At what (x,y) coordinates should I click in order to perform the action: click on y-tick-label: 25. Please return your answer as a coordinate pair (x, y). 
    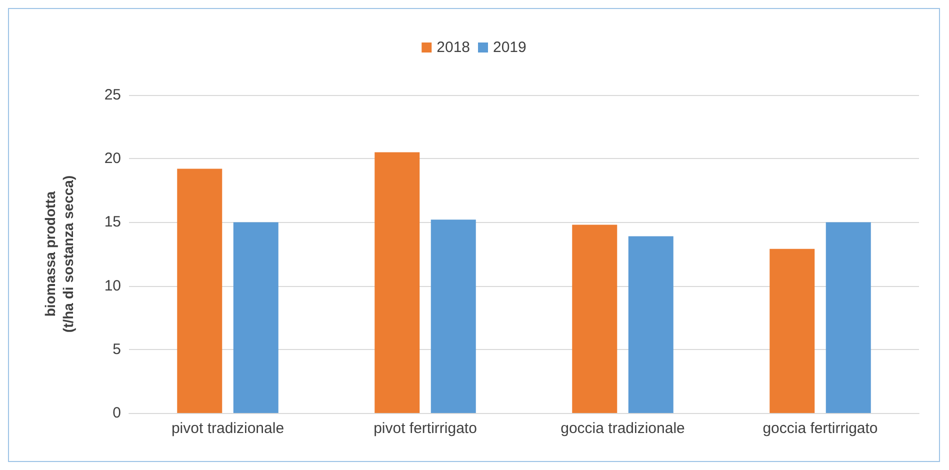
    Looking at the image, I should click on (112, 95).